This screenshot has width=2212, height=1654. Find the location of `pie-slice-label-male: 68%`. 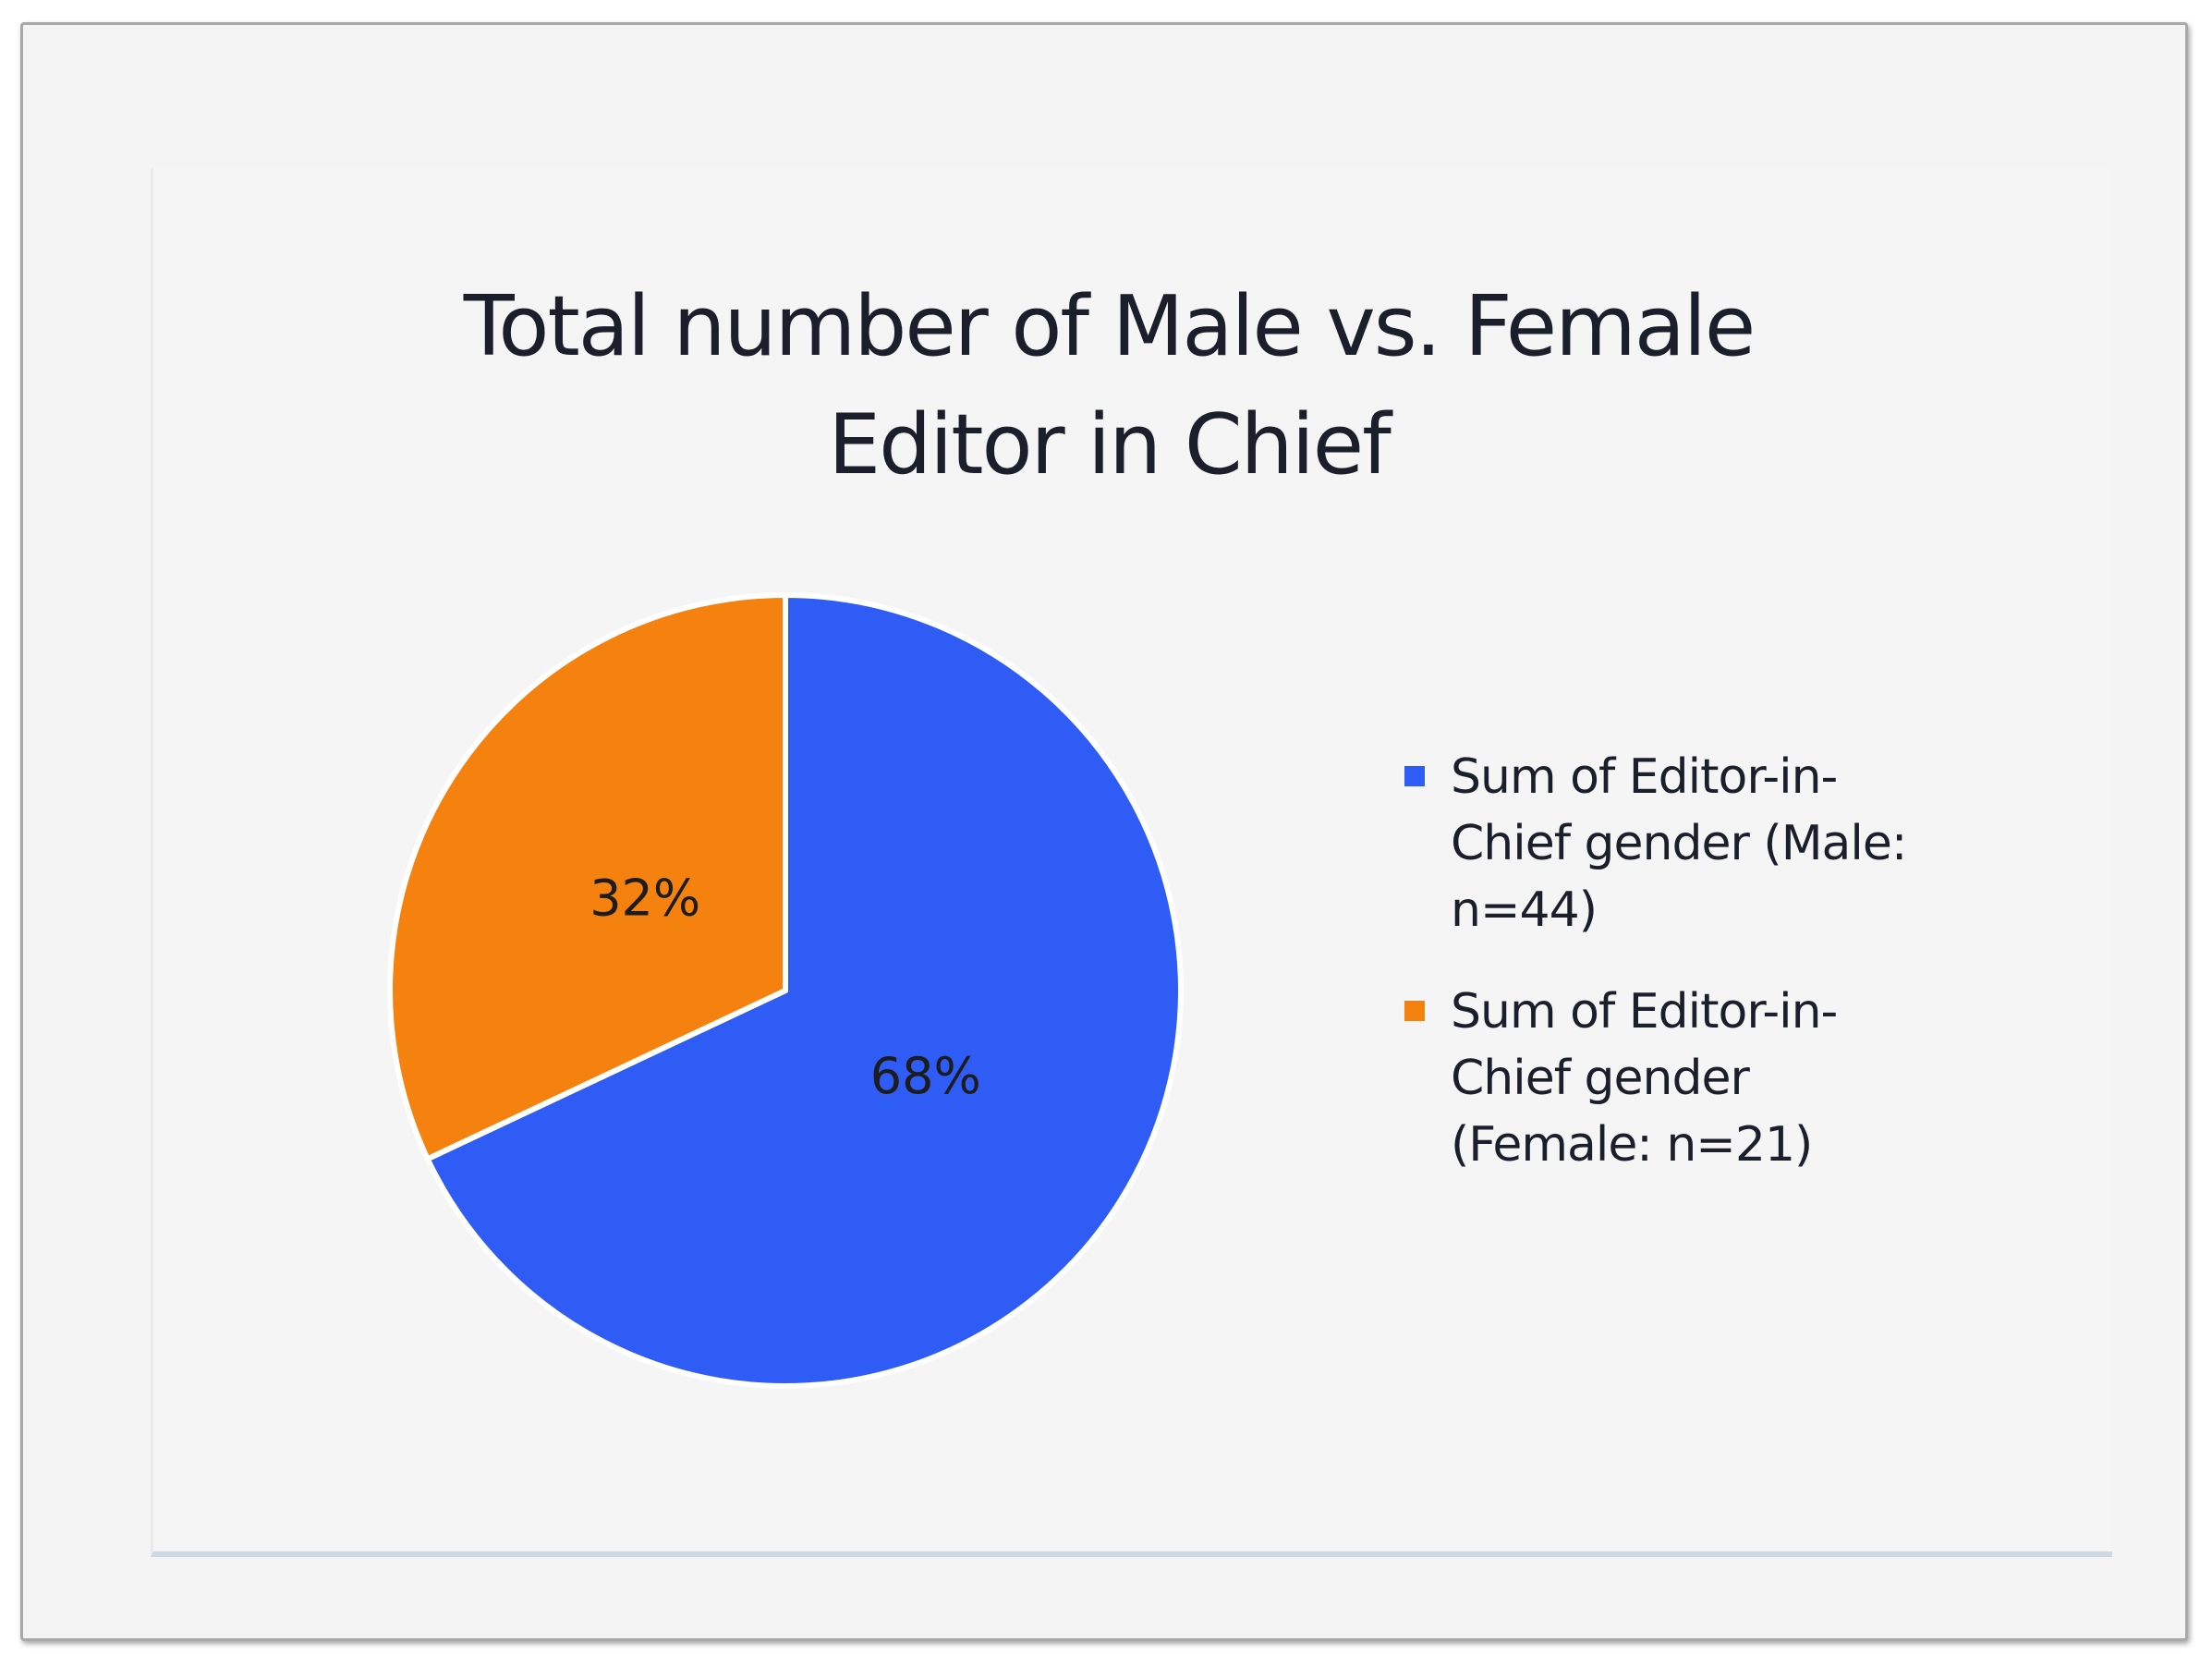

pie-slice-label-male: 68% is located at coordinates (925, 1076).